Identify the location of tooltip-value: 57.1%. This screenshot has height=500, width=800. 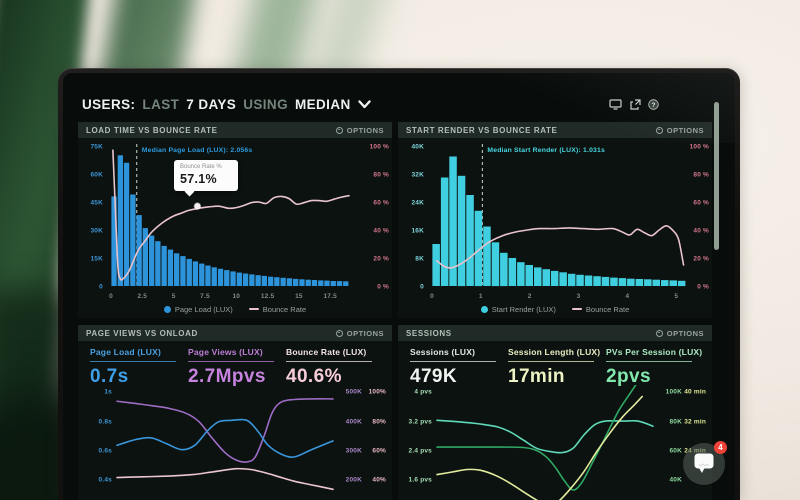
(198, 179).